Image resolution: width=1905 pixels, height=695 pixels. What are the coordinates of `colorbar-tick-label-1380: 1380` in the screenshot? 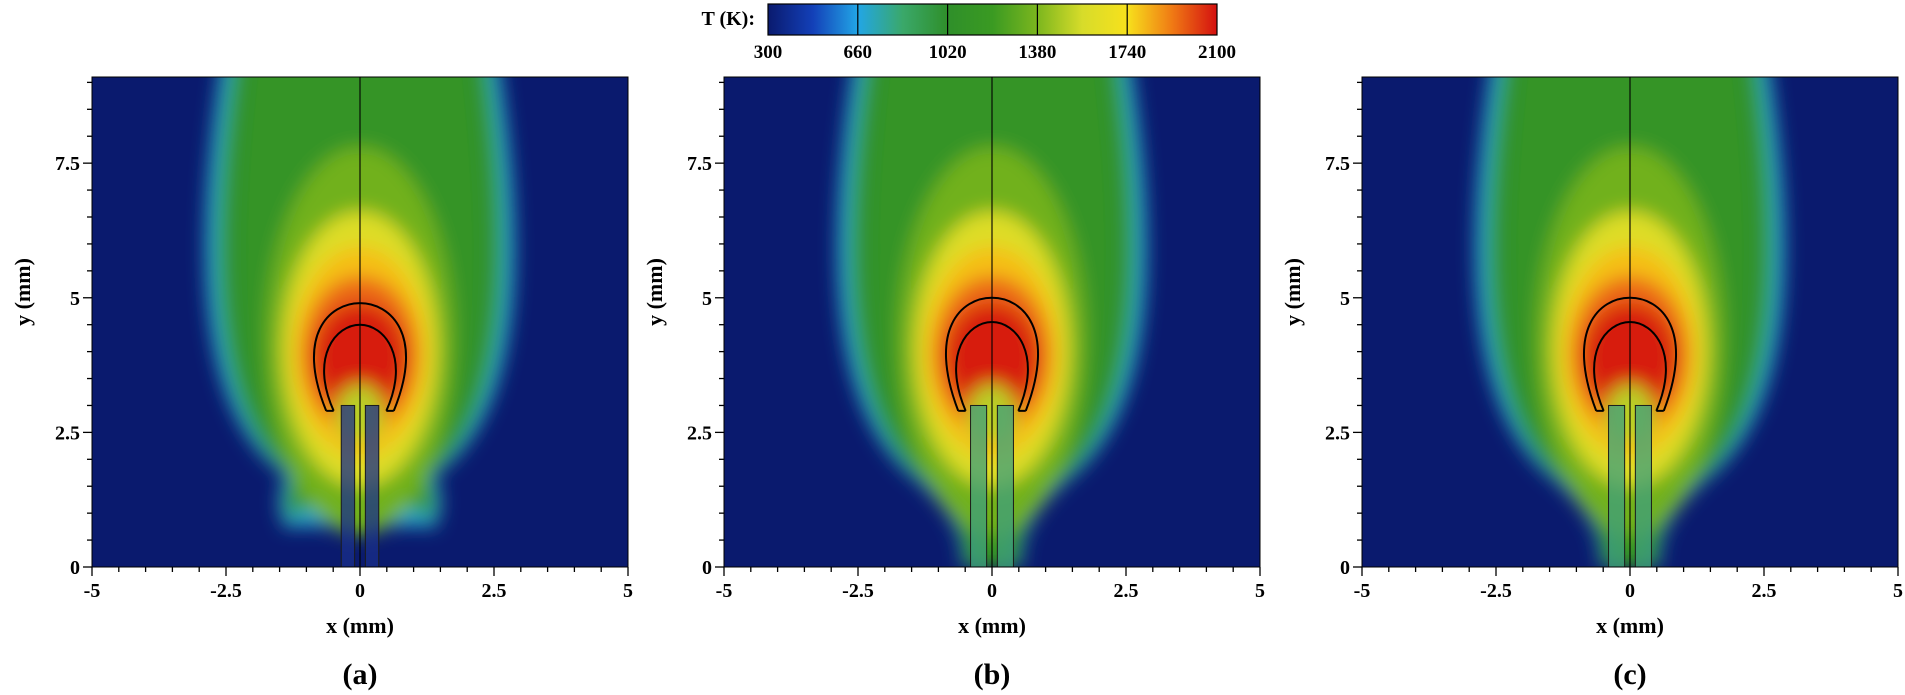 It's located at (1037, 52).